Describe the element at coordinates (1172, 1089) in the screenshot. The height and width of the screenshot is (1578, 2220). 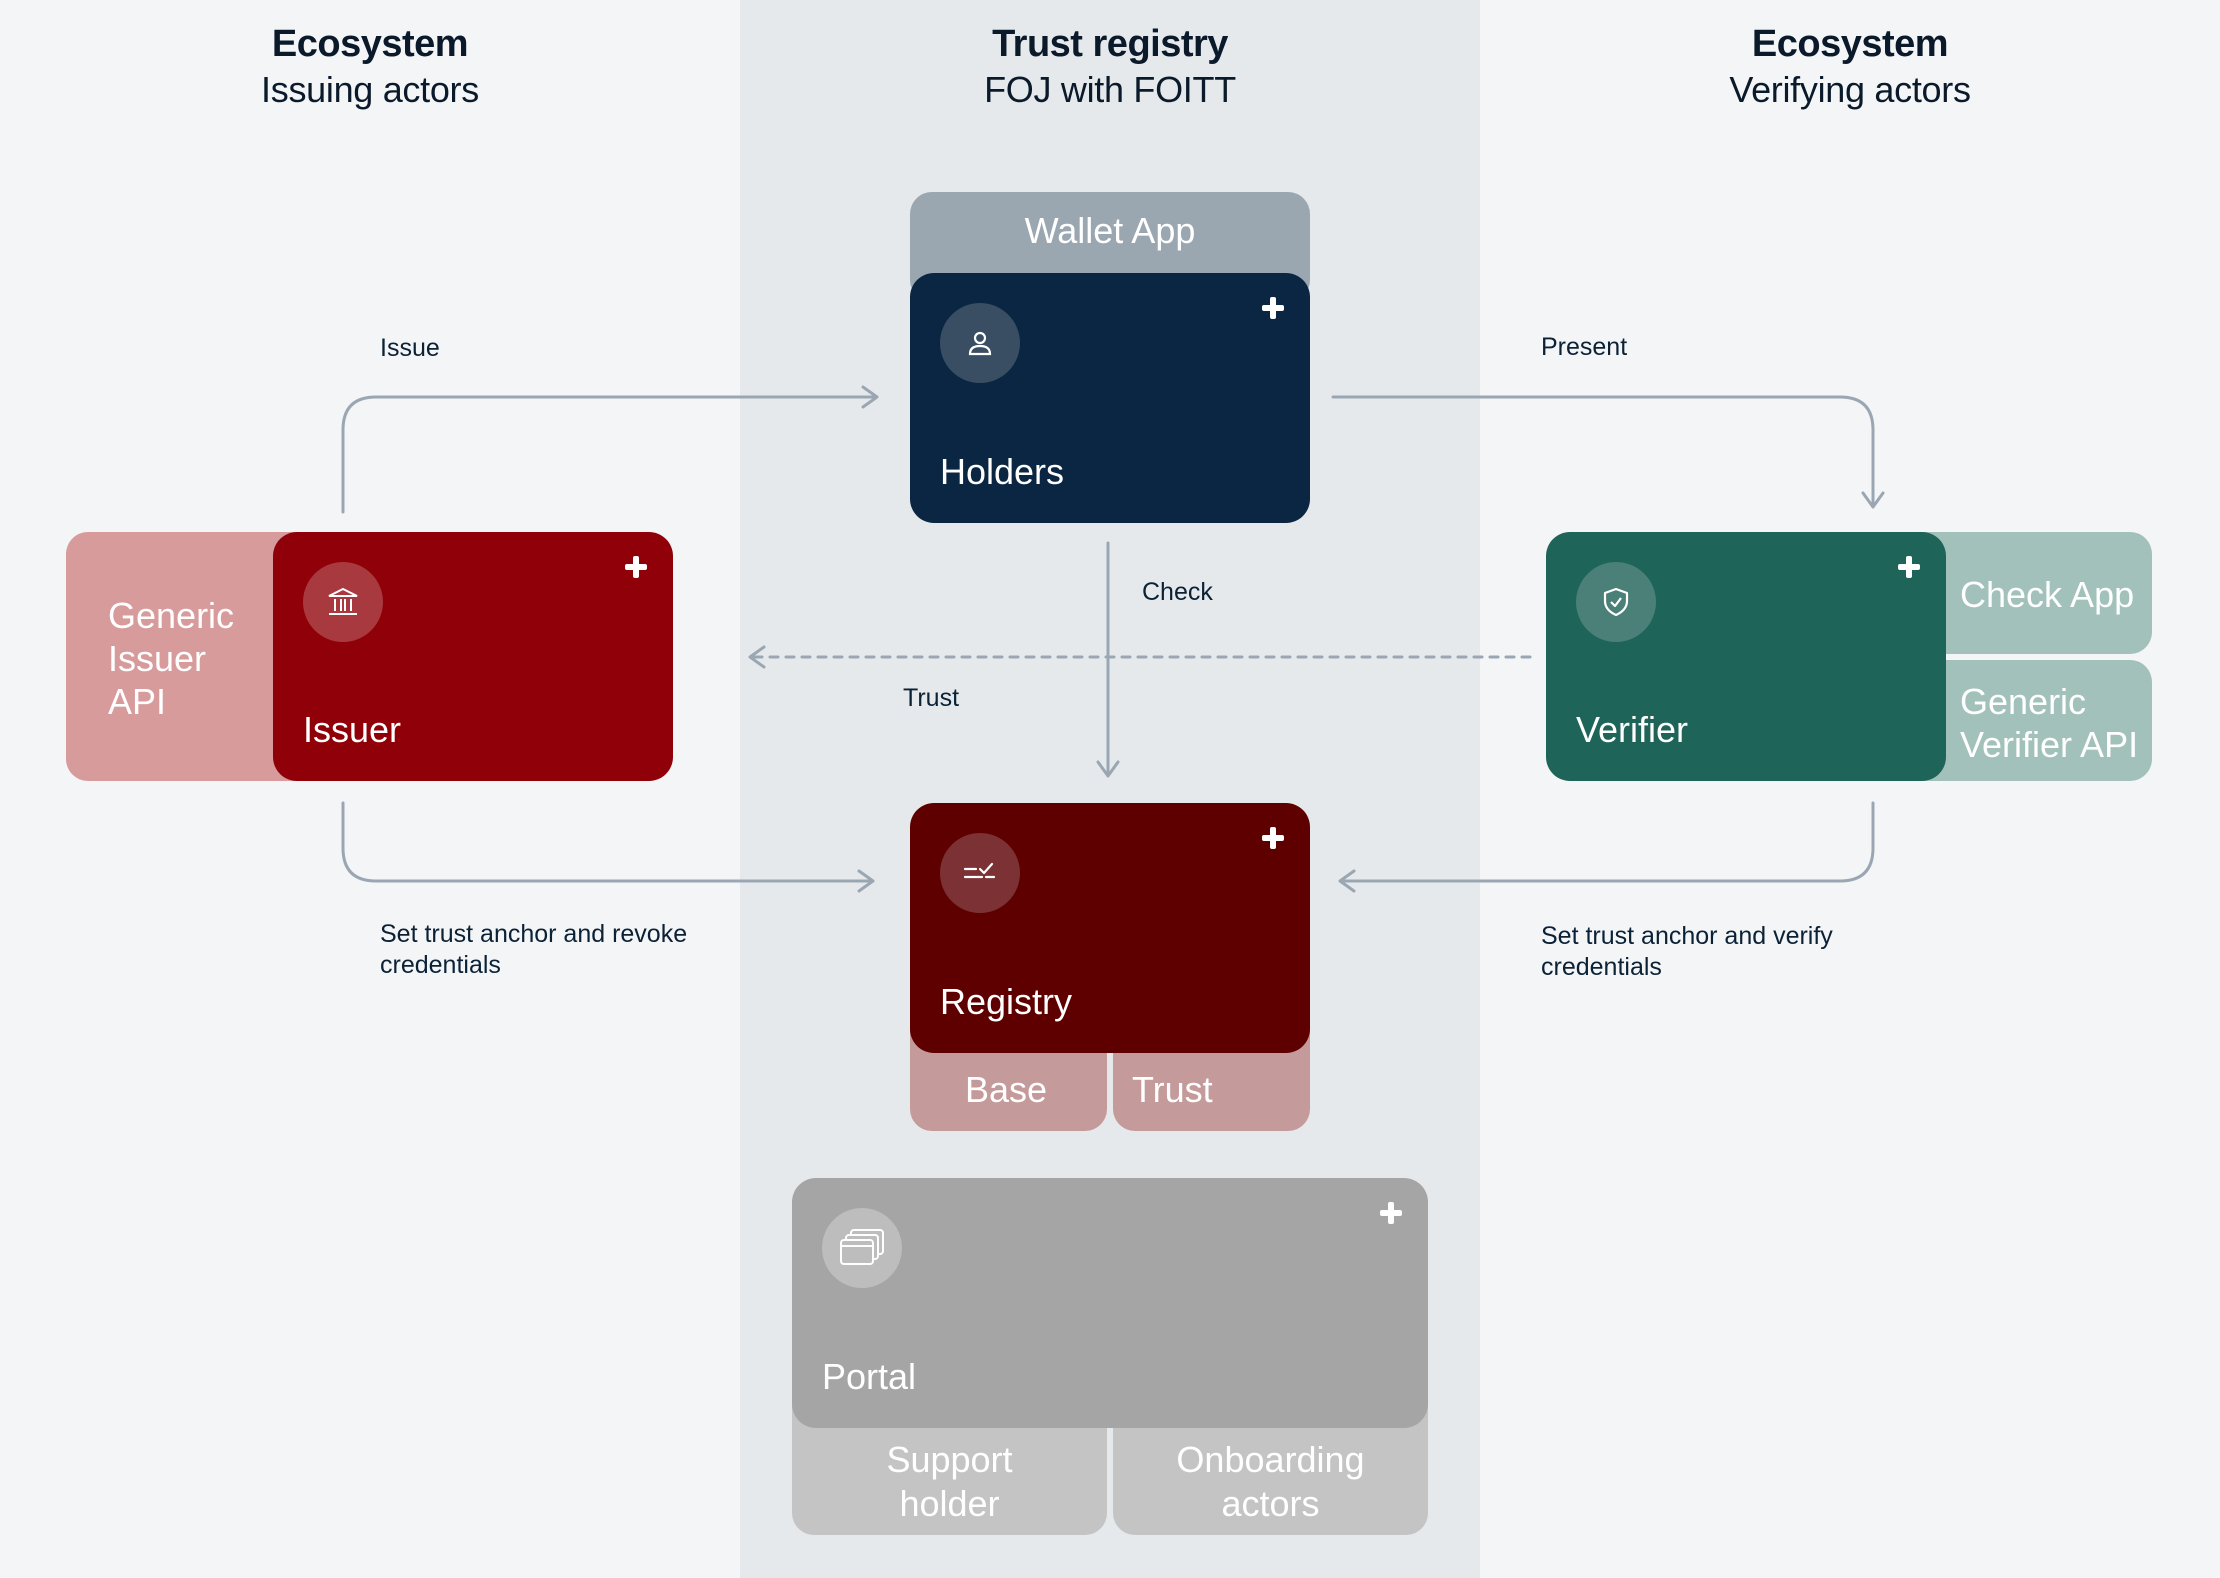
I see `trust-tab-label: Trust` at that location.